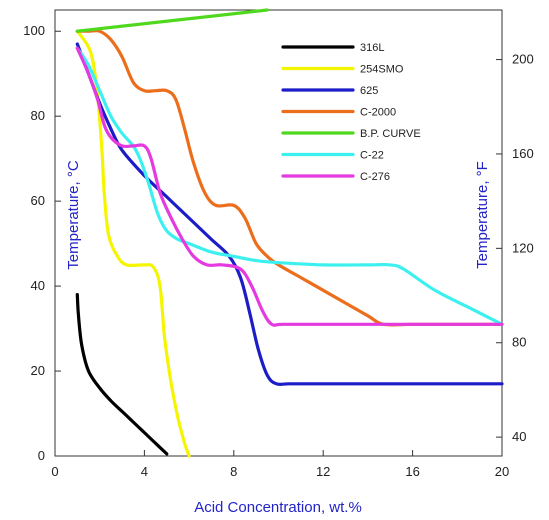 This screenshot has height=520, width=549. What do you see at coordinates (278, 507) in the screenshot?
I see `x-axis-title: Acid Concentration, wt.%` at bounding box center [278, 507].